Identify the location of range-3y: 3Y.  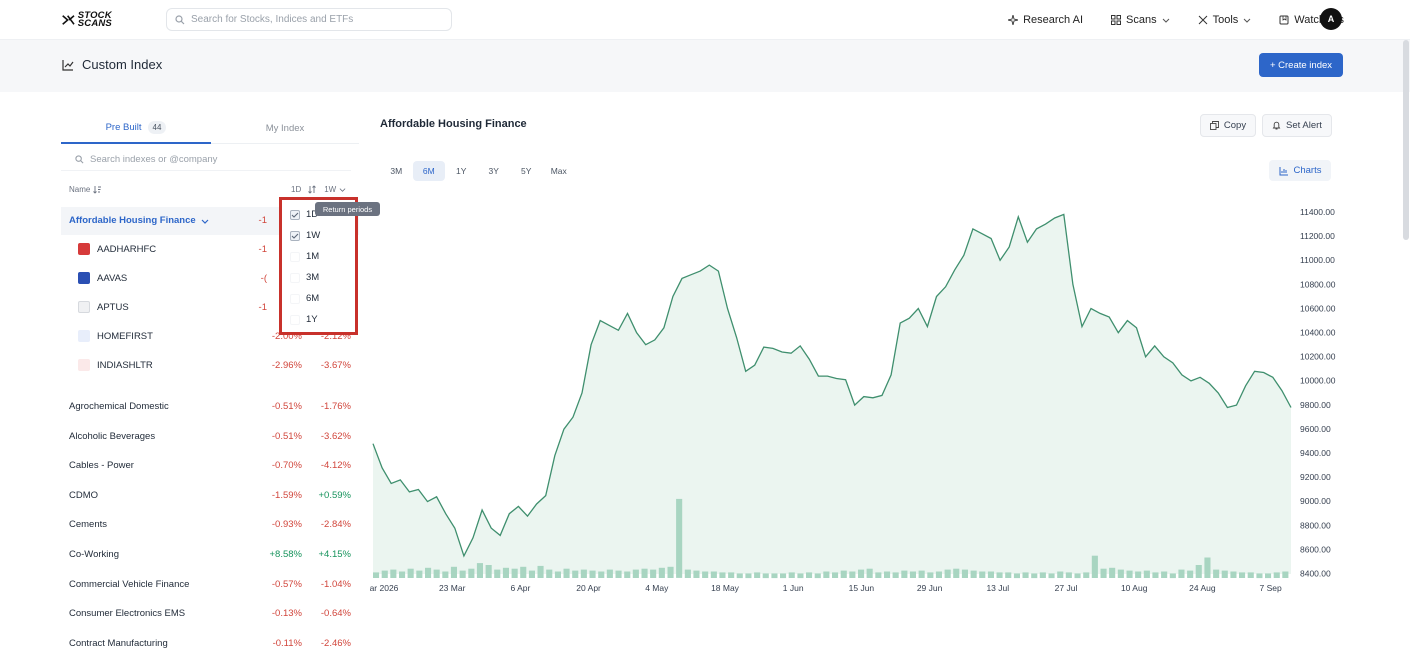
(493, 171).